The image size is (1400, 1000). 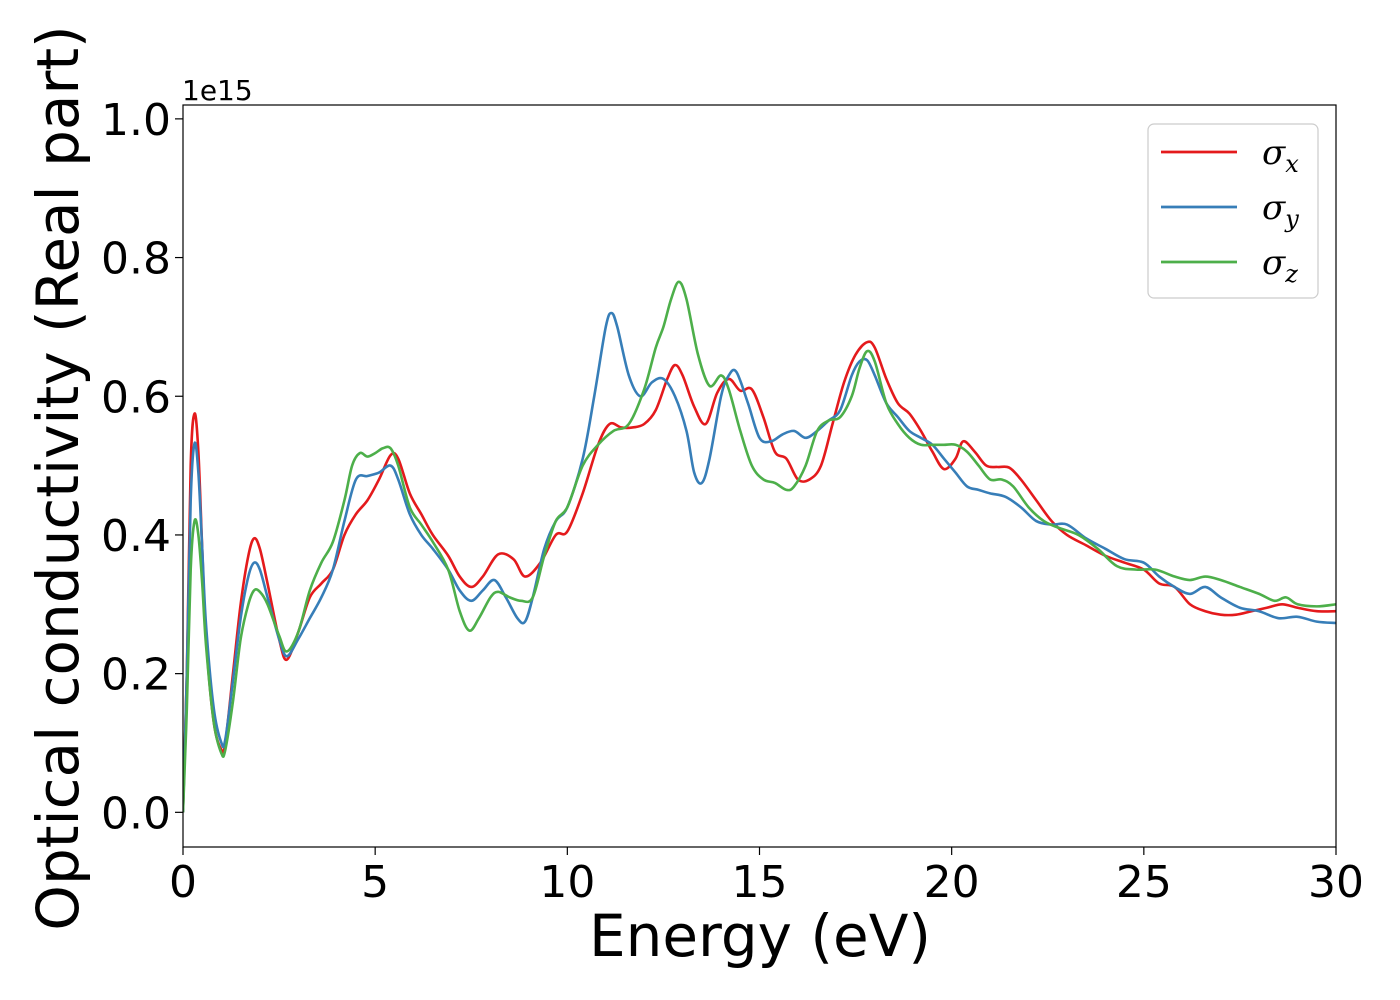 What do you see at coordinates (1292, 164) in the screenshot?
I see `legend-subscript: x` at bounding box center [1292, 164].